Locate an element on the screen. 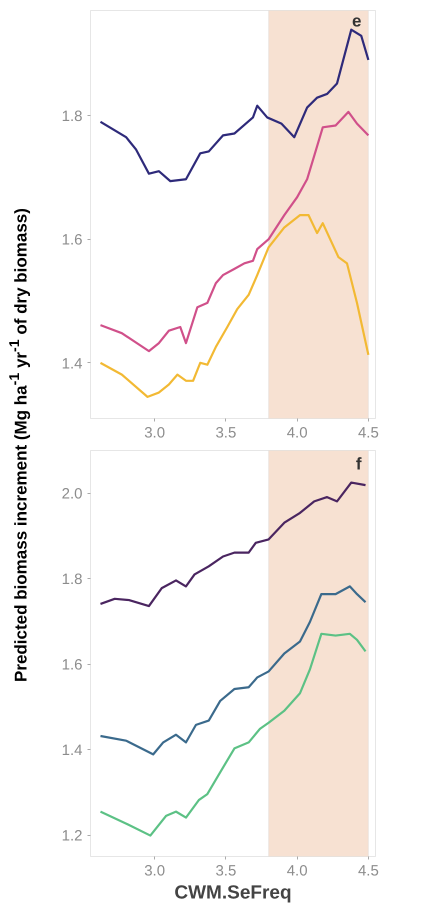 The height and width of the screenshot is (906, 434). y-tick-label: 2.0 is located at coordinates (72, 494).